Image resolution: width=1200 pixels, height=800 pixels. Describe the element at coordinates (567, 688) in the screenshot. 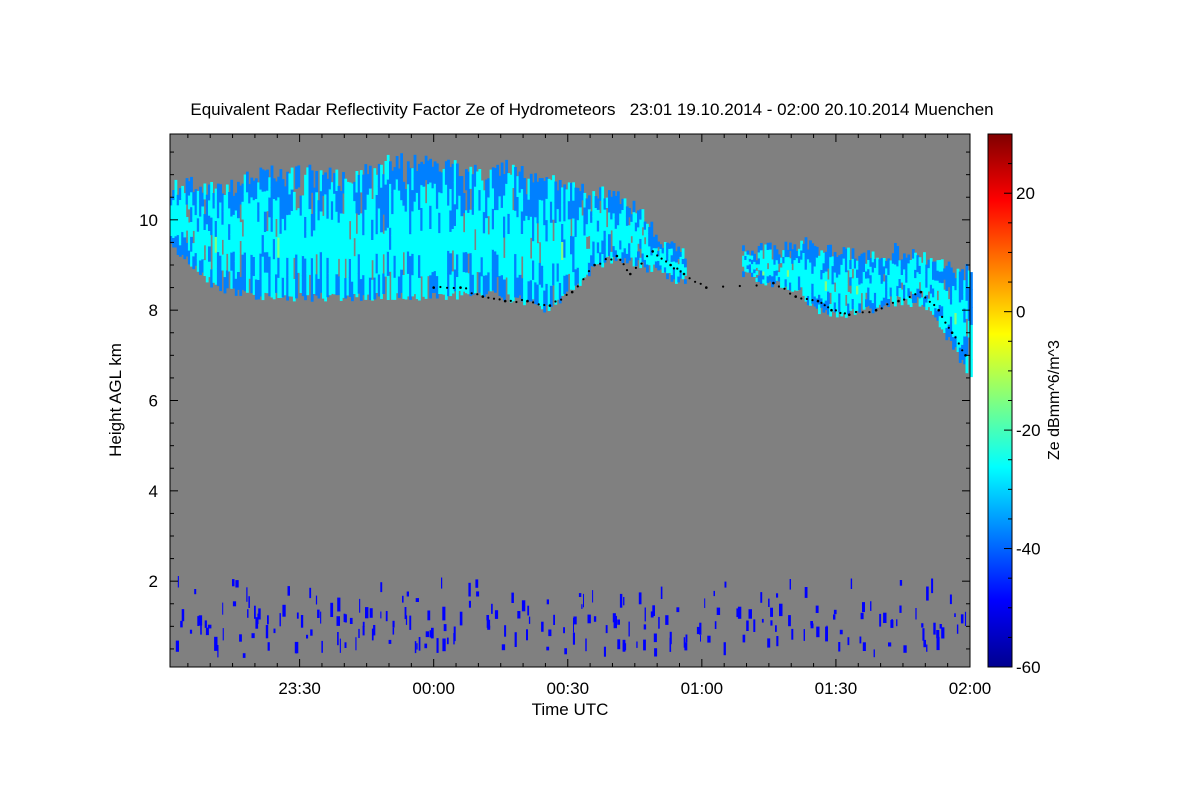

I see `x-tick-label: 00:30` at that location.